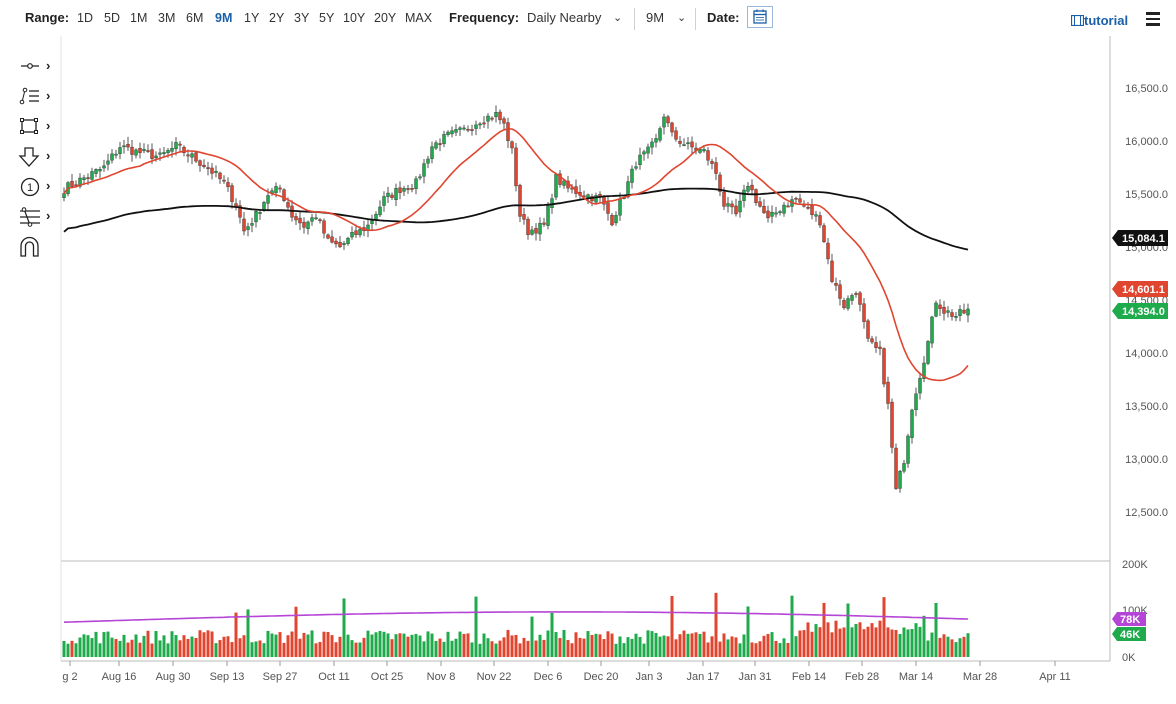 Image resolution: width=1176 pixels, height=704 pixels. What do you see at coordinates (277, 18) in the screenshot?
I see `range-2y: 2Y` at bounding box center [277, 18].